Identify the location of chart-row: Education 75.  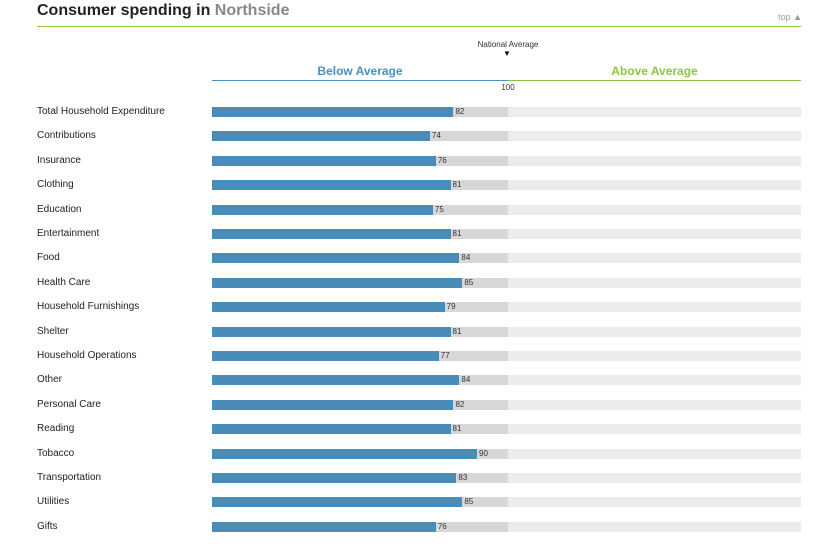
(410, 216).